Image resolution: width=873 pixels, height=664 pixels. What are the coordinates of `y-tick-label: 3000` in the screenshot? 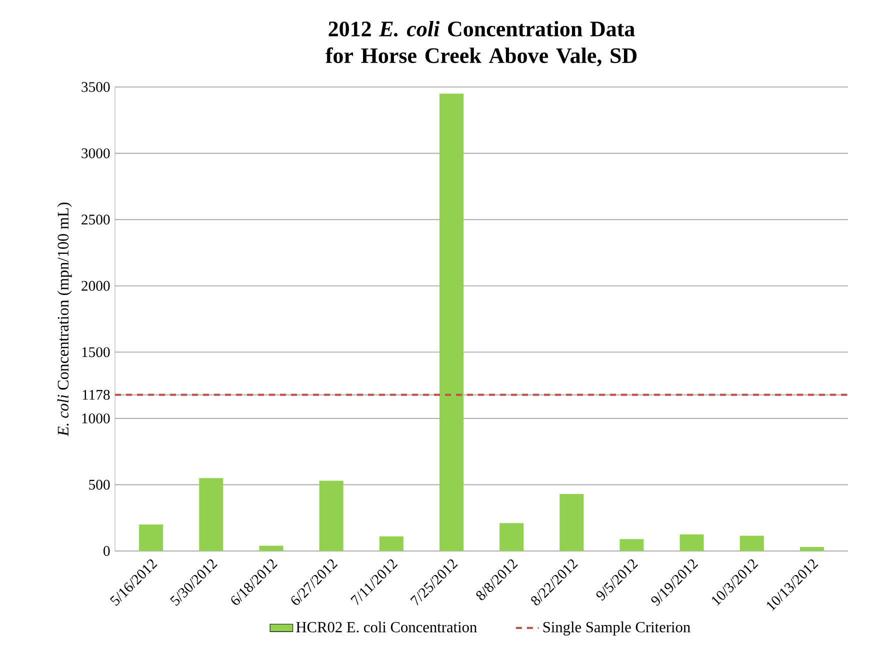 It's located at (96, 153).